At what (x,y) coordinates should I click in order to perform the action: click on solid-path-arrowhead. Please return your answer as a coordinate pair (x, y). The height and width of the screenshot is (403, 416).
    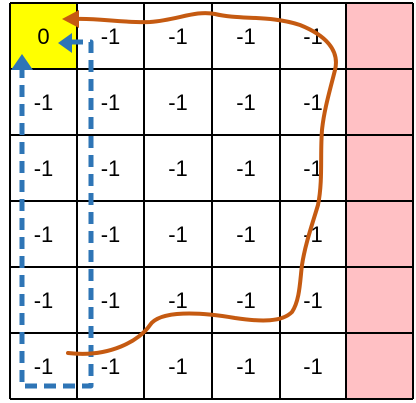
    Looking at the image, I should click on (70, 19).